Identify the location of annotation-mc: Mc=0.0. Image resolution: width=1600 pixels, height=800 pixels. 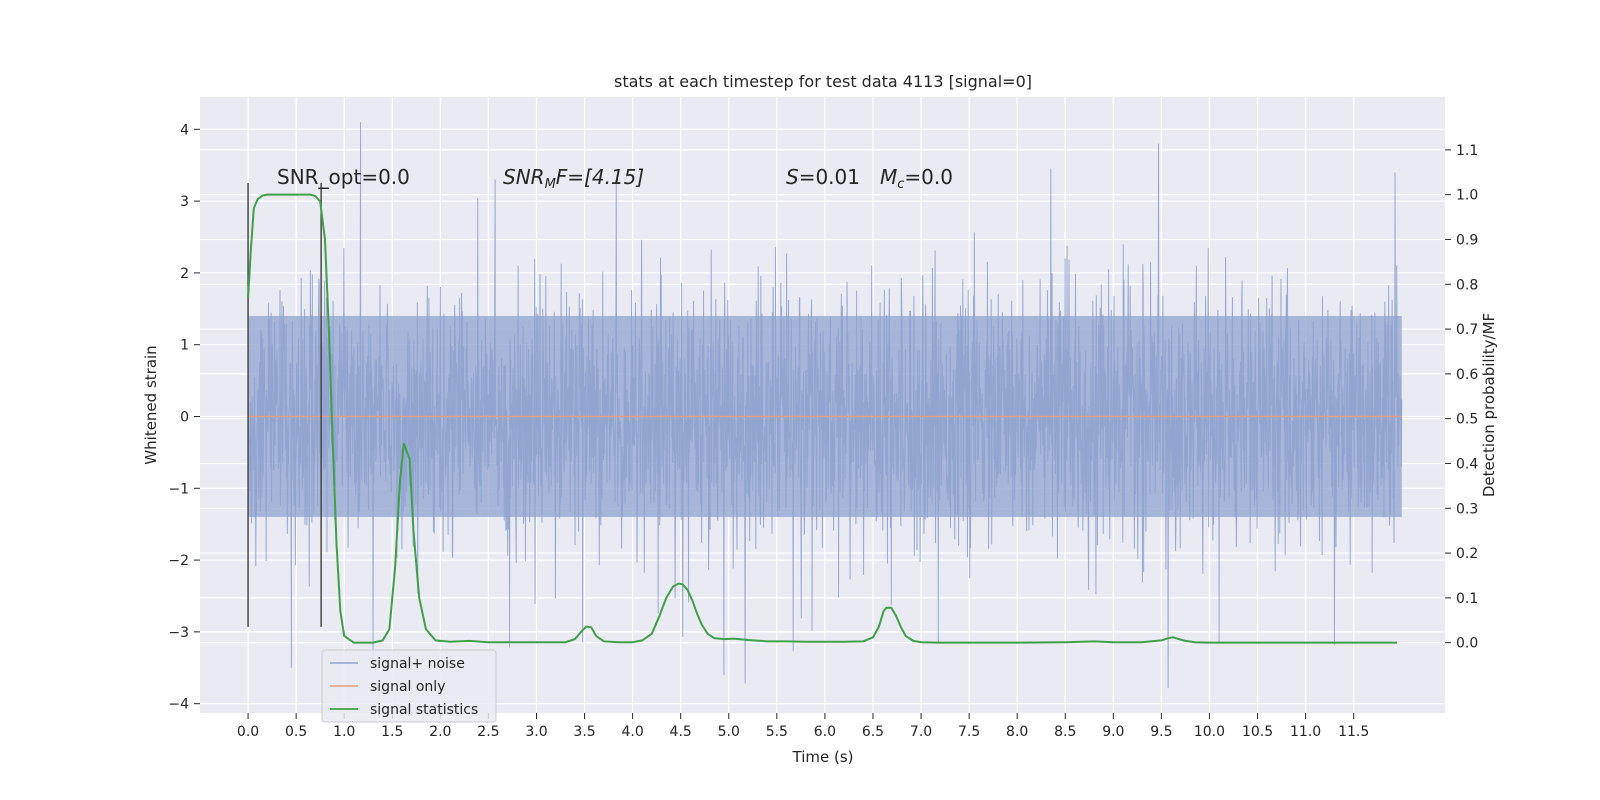
(916, 178).